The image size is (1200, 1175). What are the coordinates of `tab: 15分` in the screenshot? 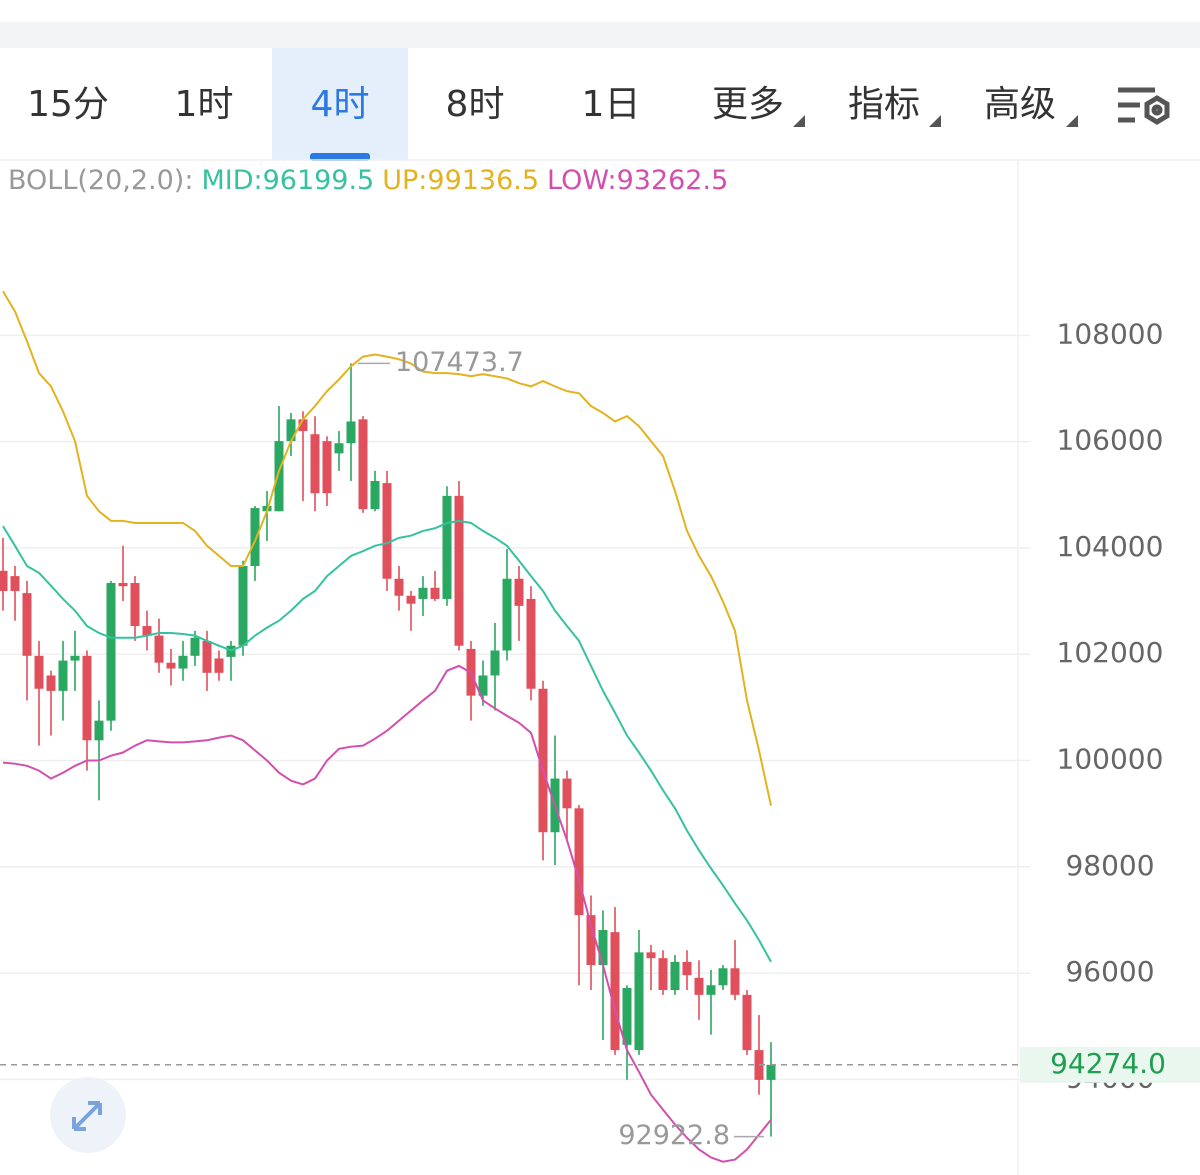 It's located at (68, 104).